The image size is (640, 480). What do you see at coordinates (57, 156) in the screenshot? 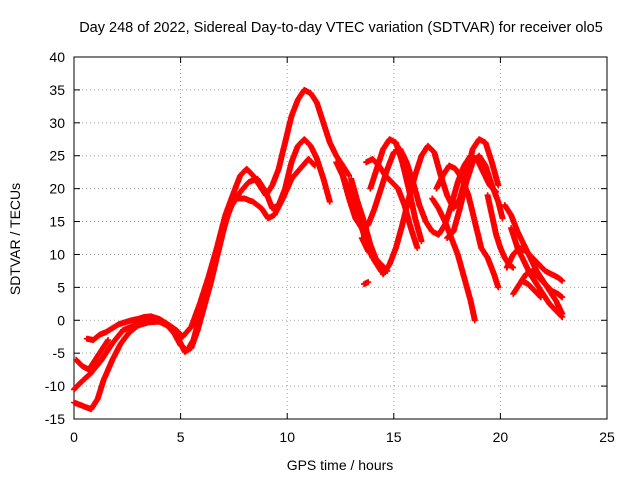
I see `y-tick-label: 25` at bounding box center [57, 156].